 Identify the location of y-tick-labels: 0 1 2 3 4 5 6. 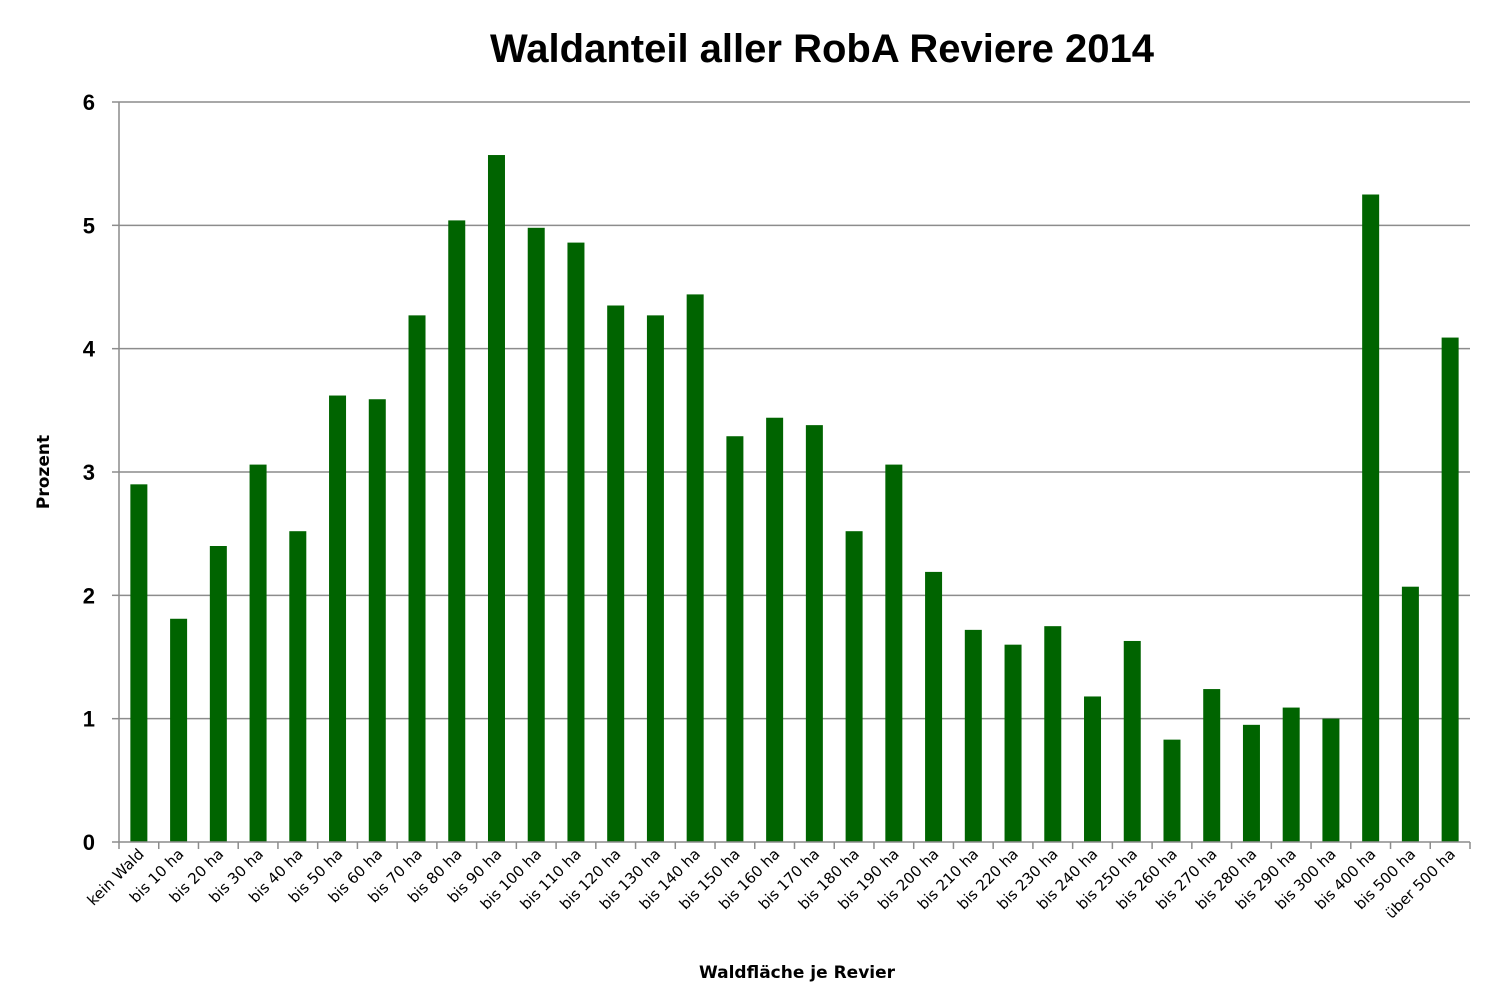
(89, 472).